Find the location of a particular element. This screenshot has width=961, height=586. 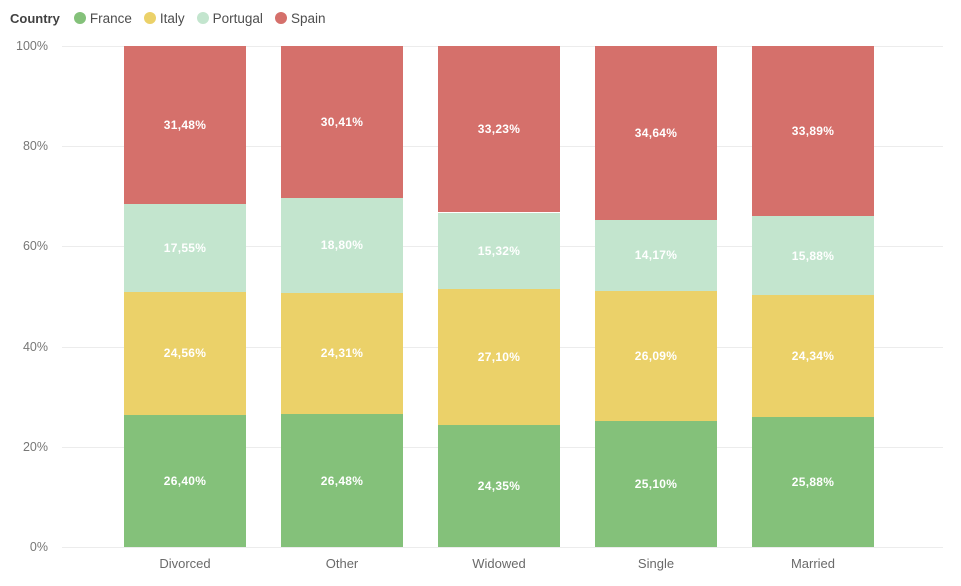

gridline is located at coordinates (502, 547).